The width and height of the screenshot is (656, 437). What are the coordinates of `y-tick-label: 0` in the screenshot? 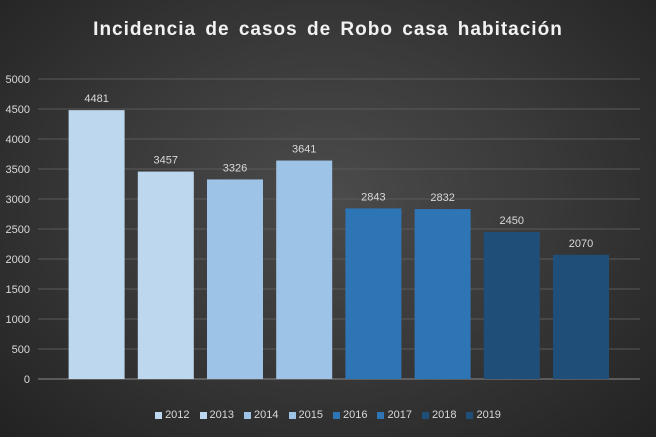 It's located at (27, 380).